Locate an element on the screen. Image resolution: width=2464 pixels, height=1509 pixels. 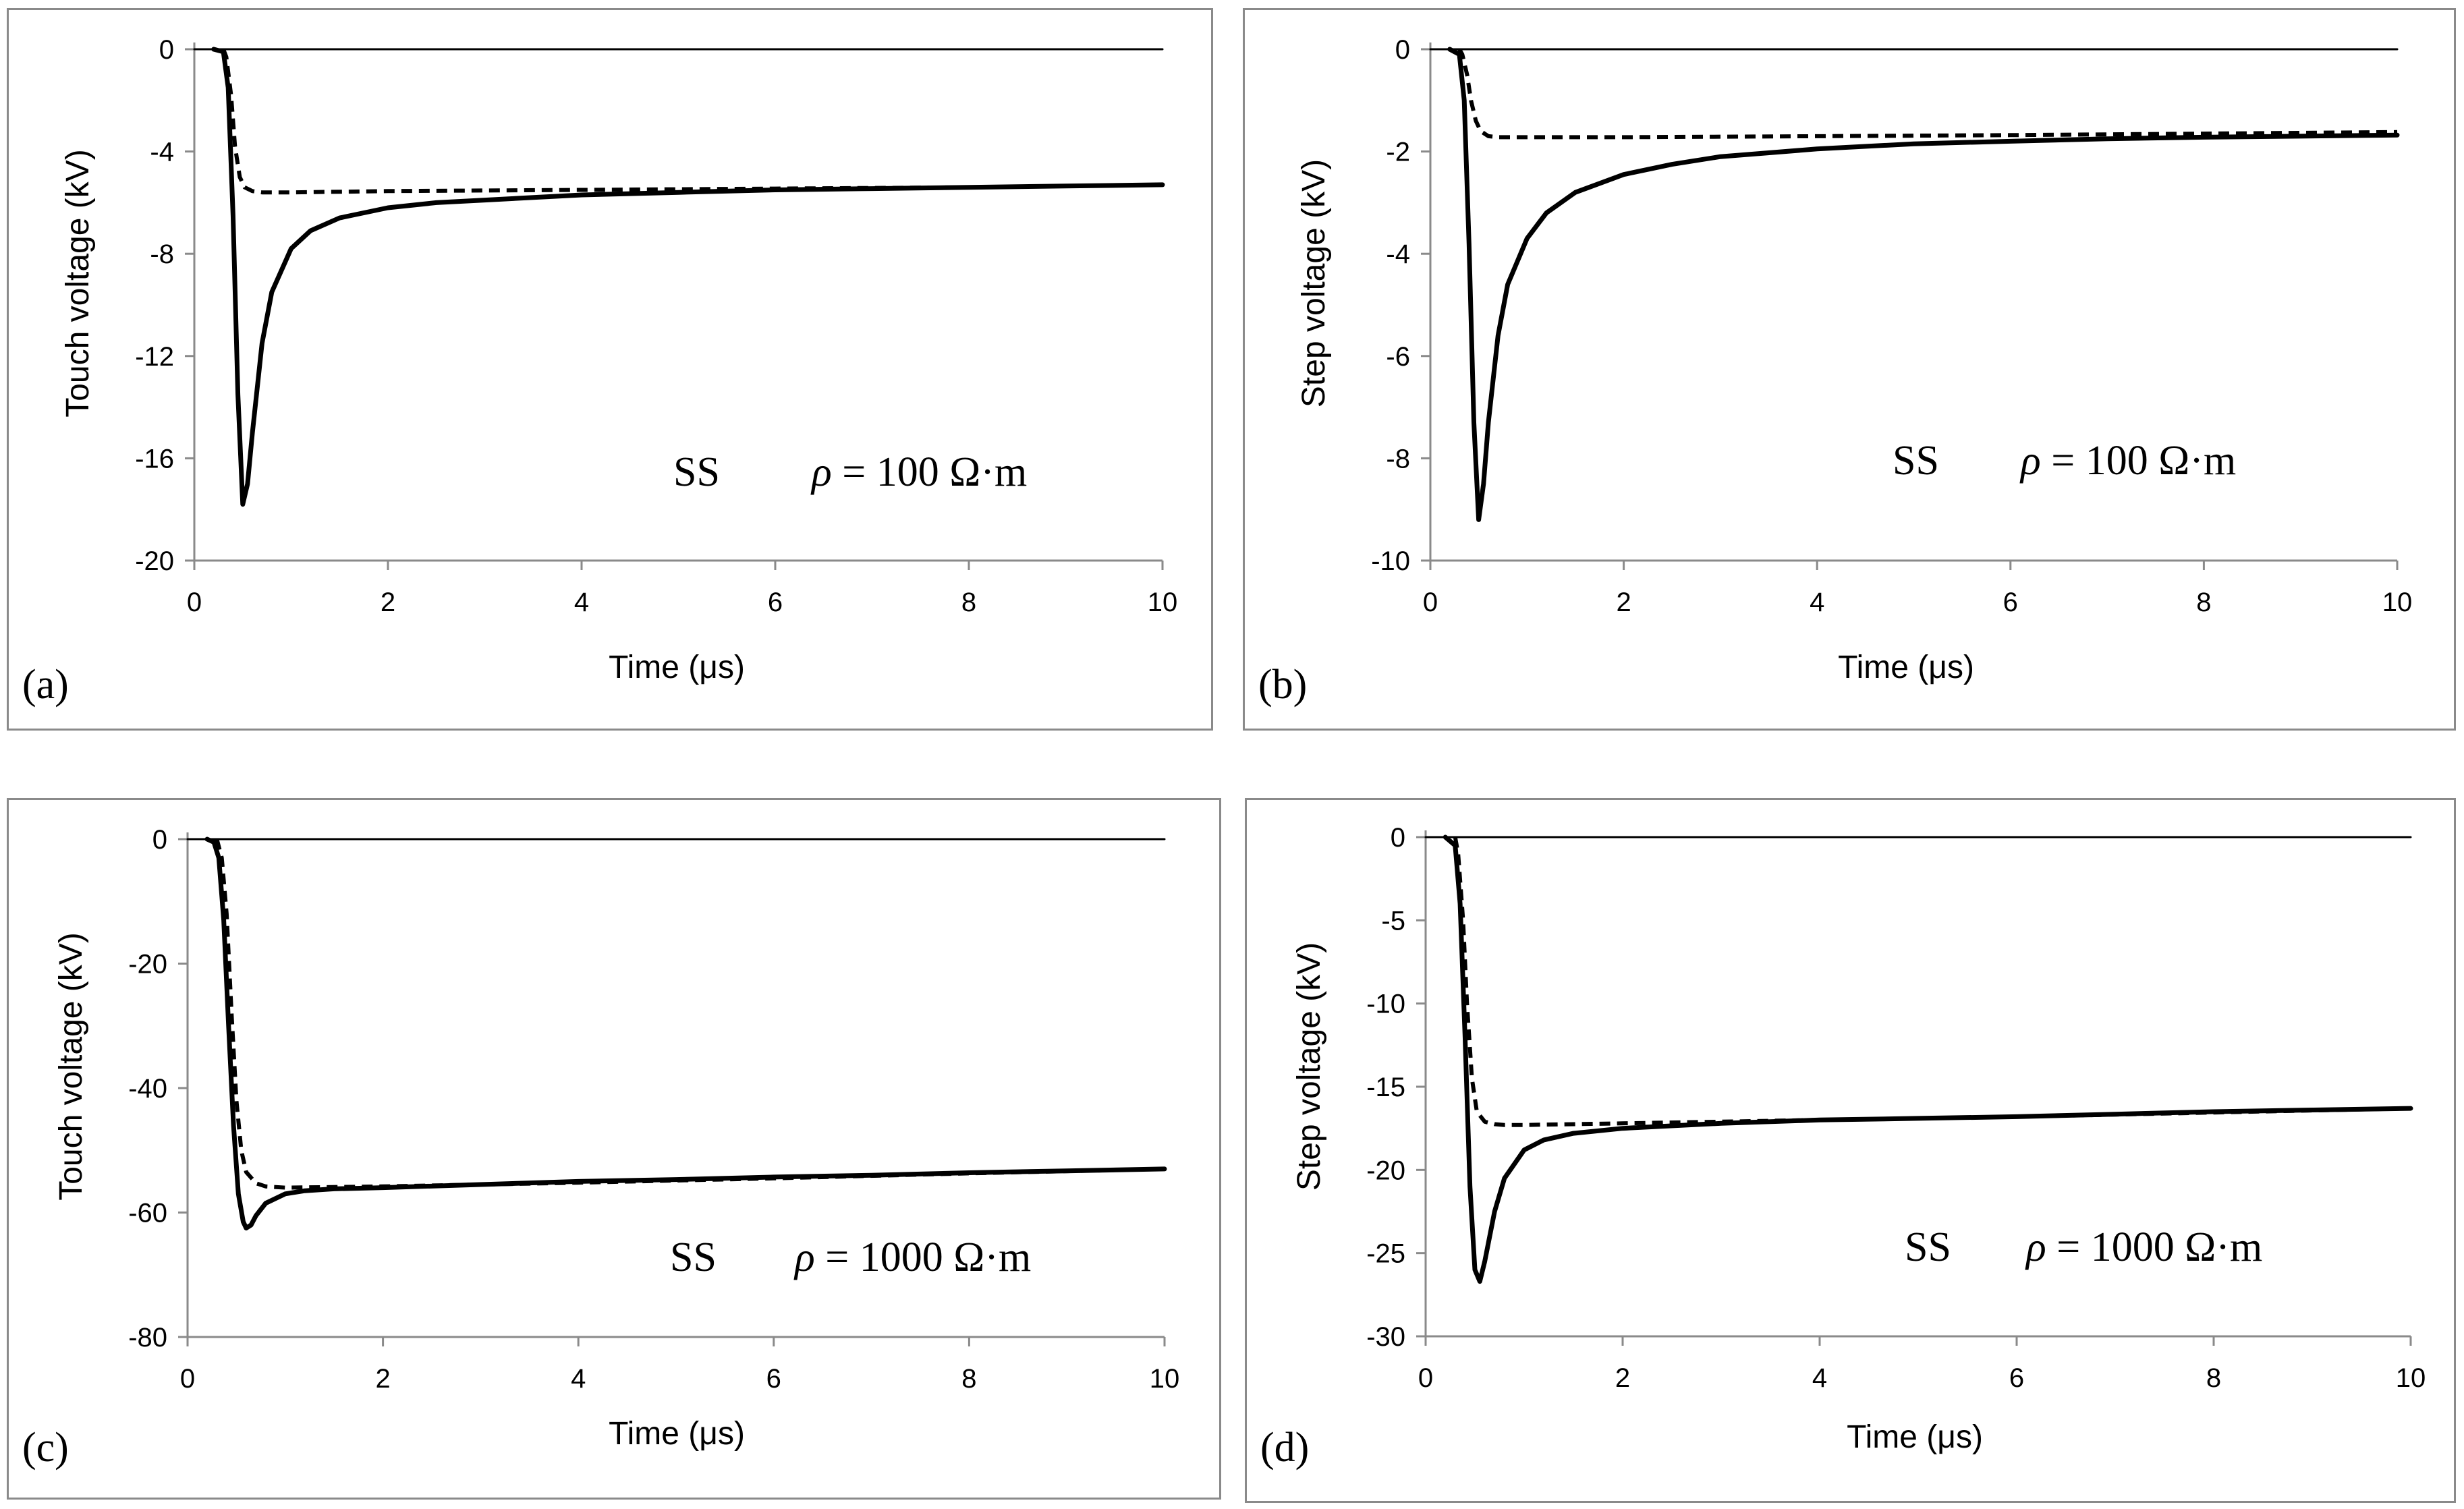
y-tick-label: -5 is located at coordinates (1393, 921).